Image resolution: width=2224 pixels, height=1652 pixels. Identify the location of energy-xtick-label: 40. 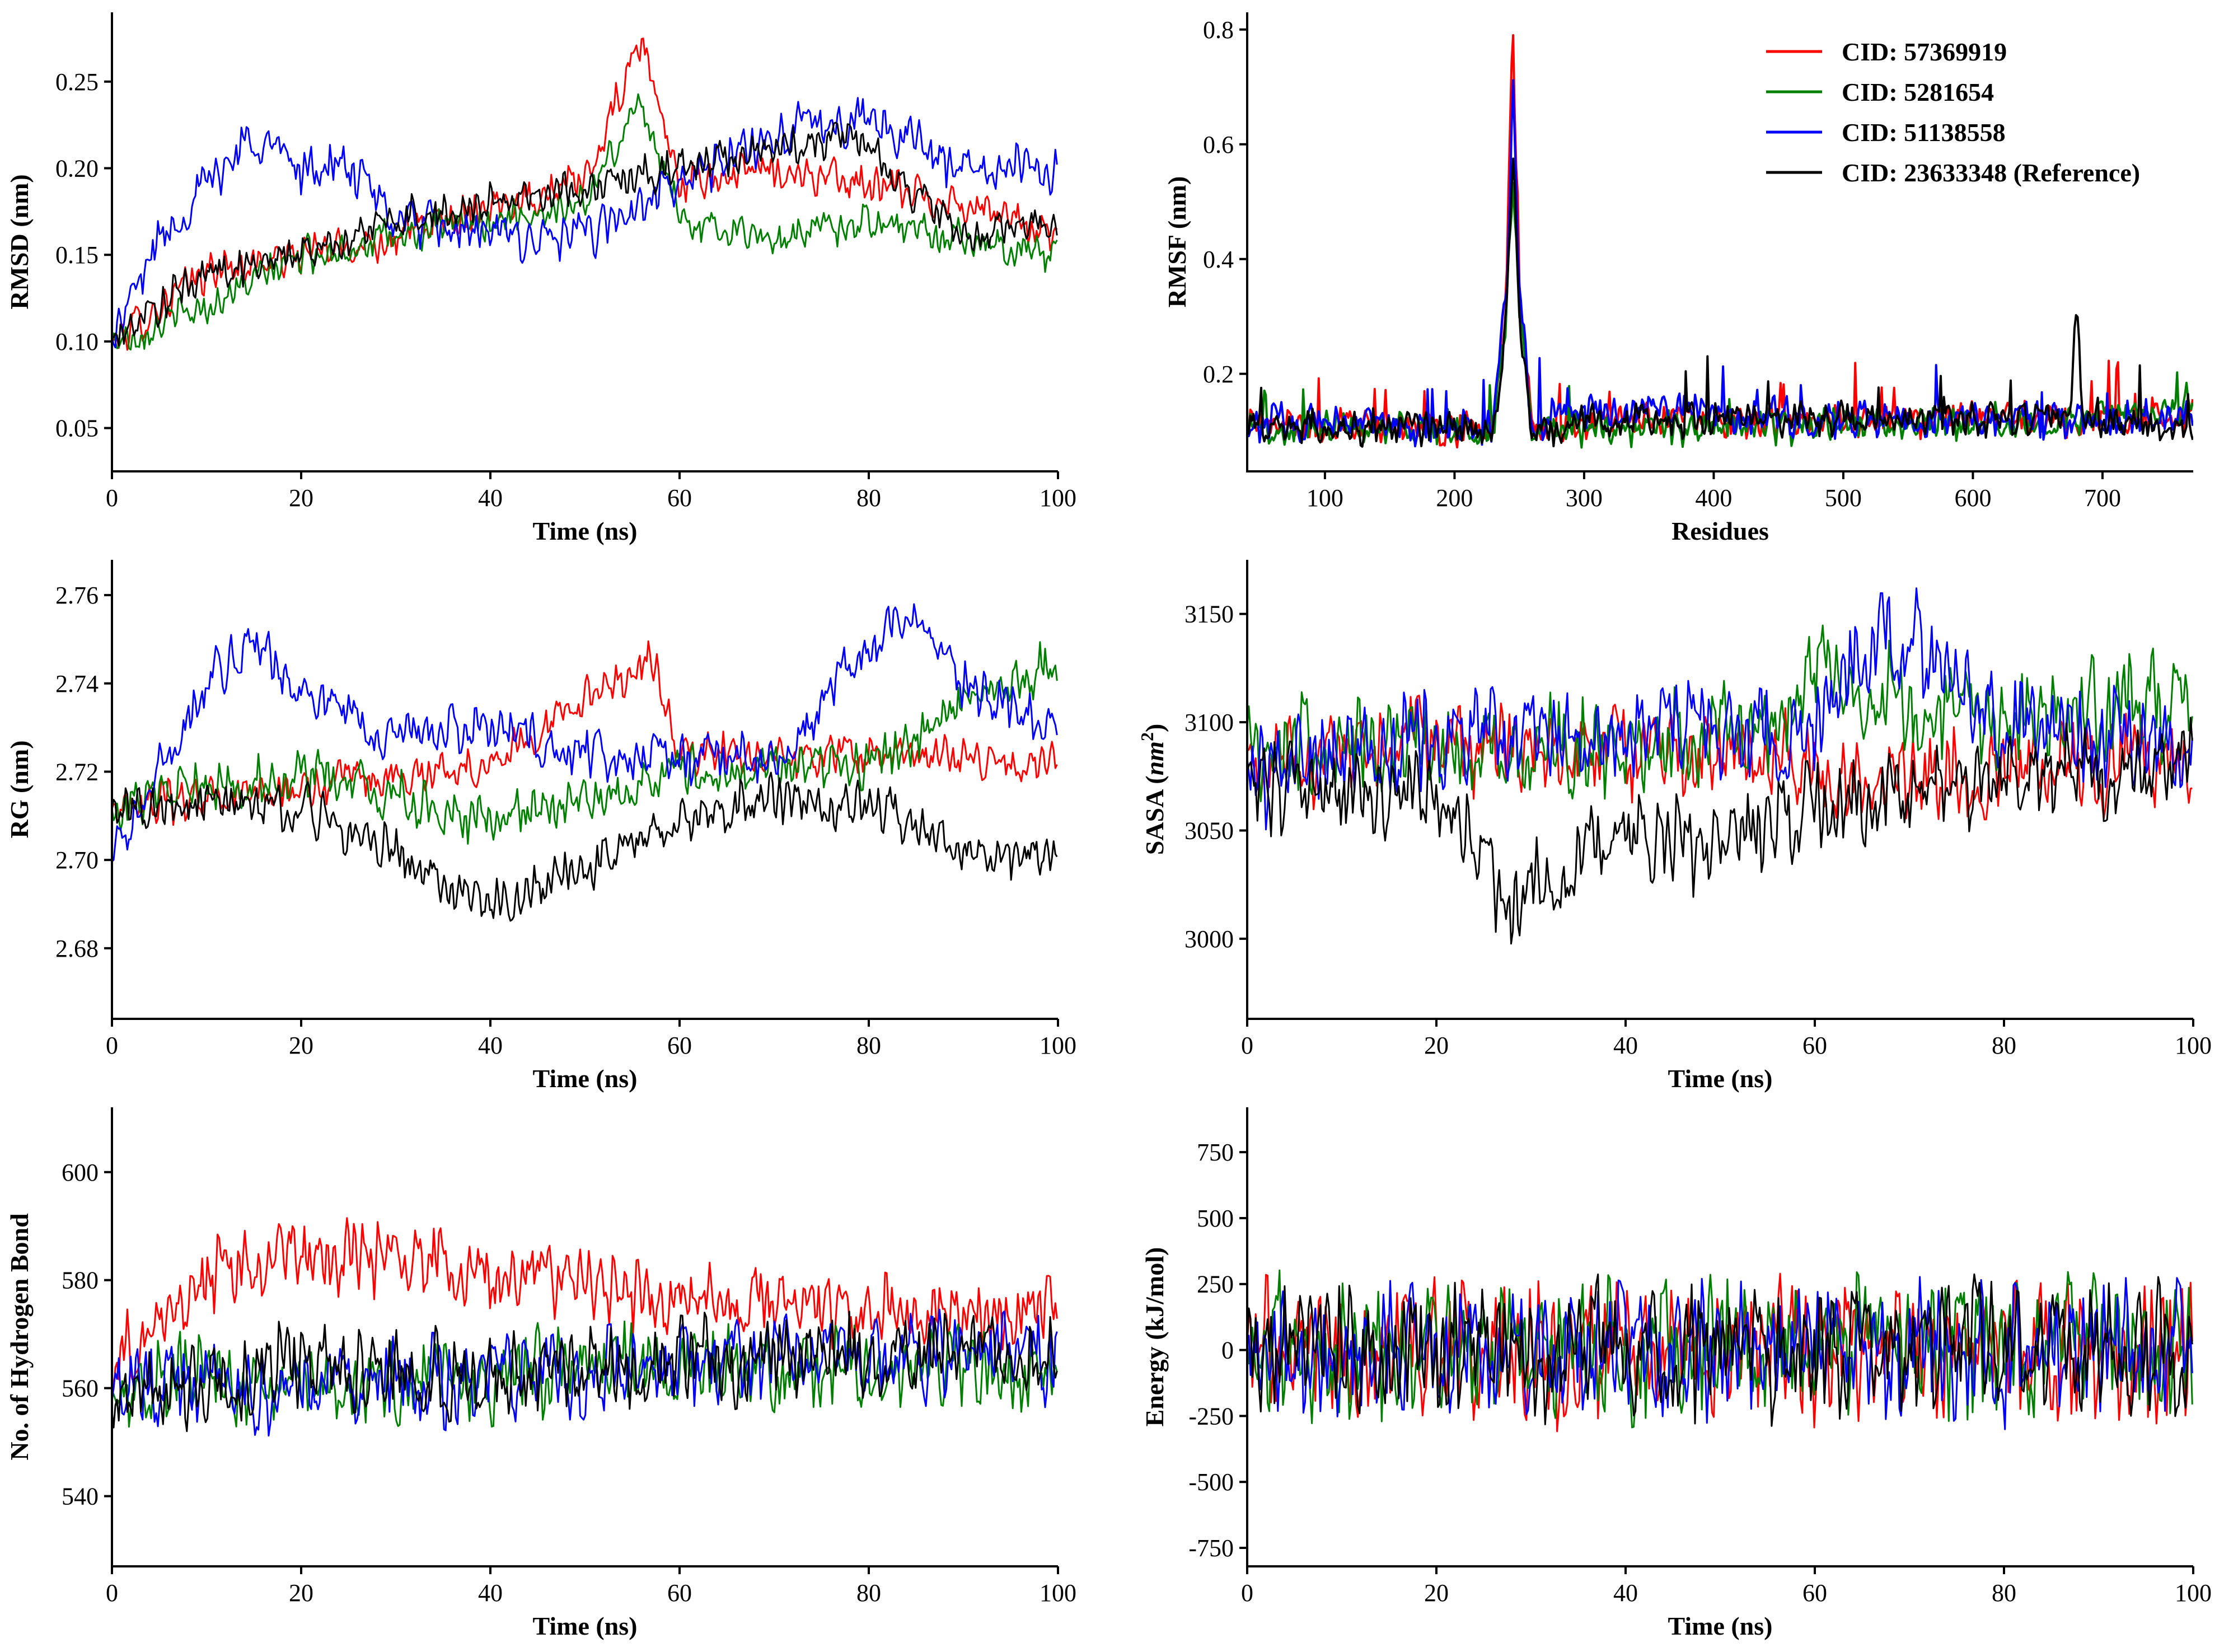
(1625, 1593).